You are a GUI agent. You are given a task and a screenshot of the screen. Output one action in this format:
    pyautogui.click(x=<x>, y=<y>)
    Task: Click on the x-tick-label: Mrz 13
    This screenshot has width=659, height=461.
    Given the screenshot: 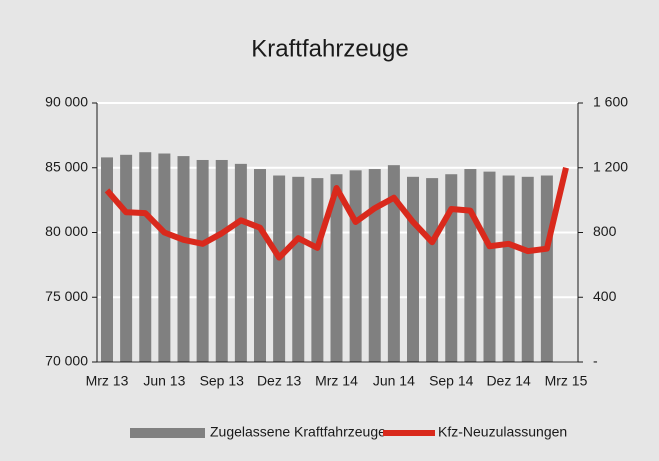 What is the action you would take?
    pyautogui.click(x=107, y=381)
    